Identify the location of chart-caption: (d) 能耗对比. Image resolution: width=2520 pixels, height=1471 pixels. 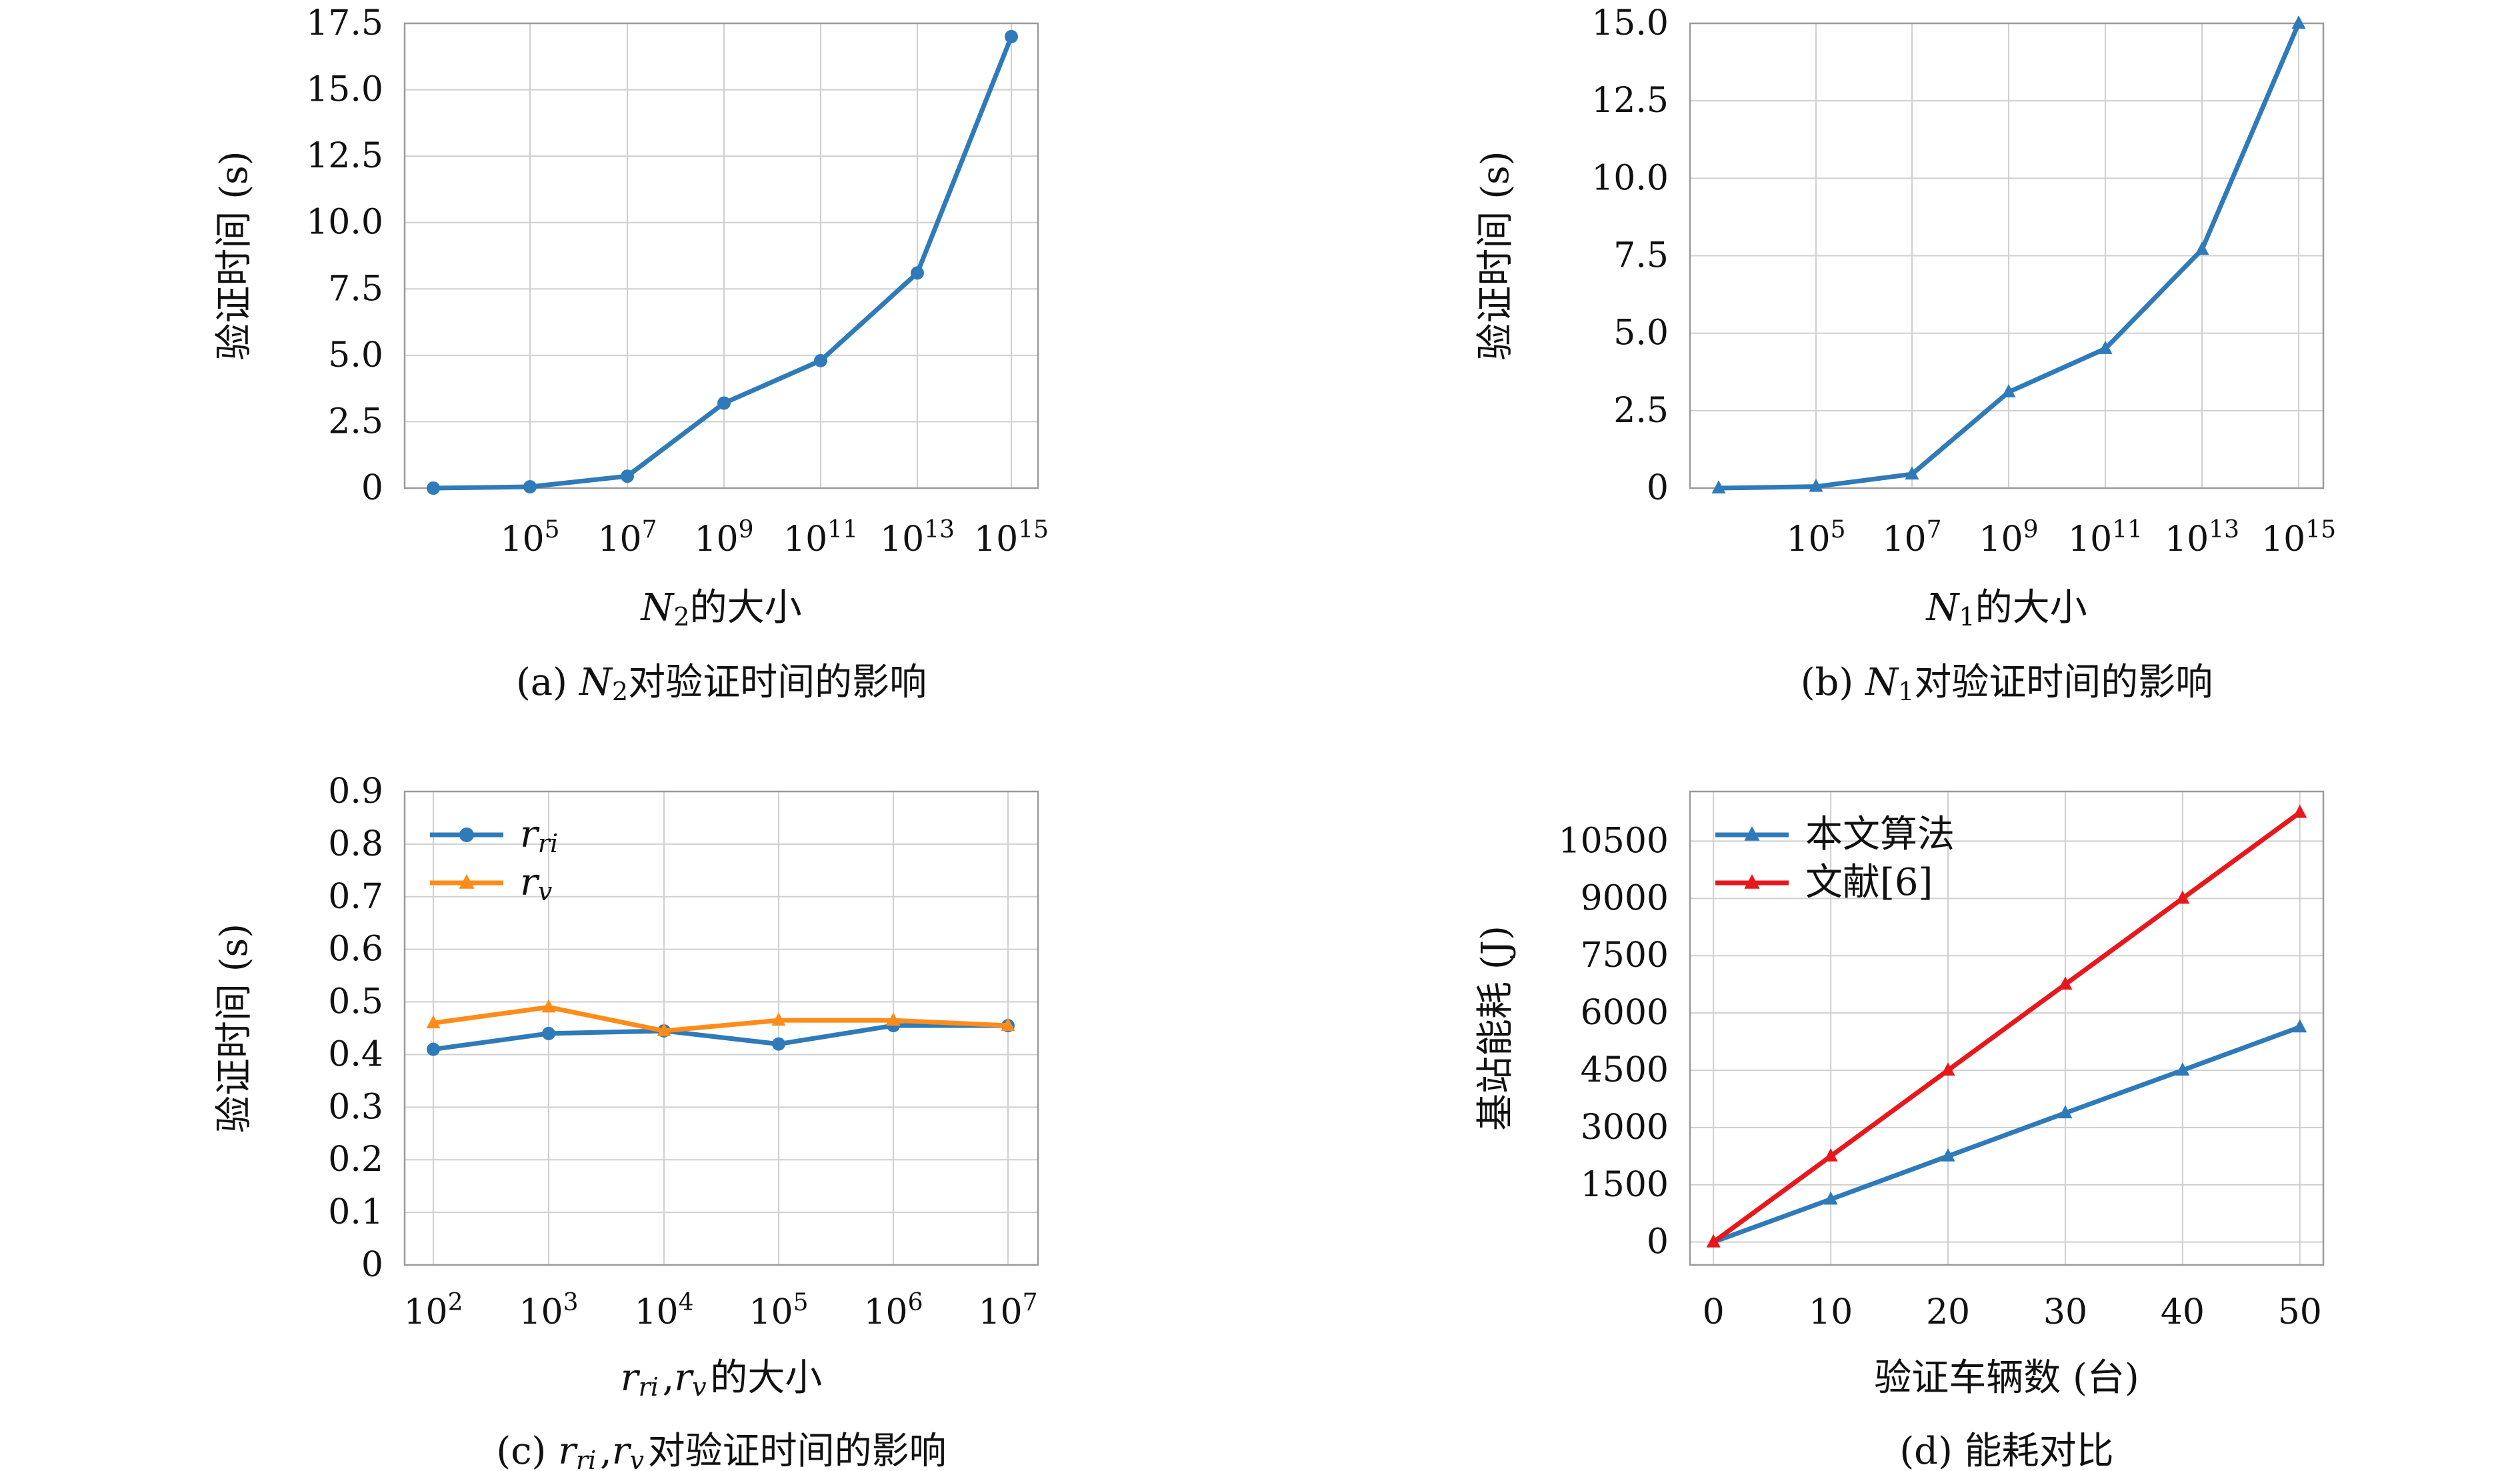
(2006, 1451).